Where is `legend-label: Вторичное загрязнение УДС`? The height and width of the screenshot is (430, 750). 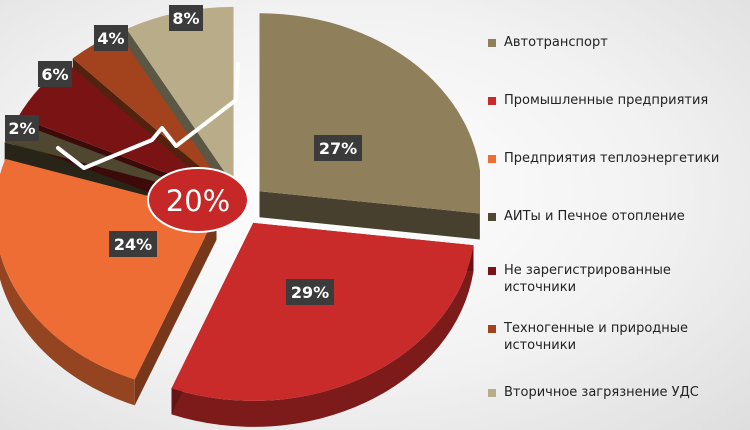
legend-label: Вторичное загрязнение УДС is located at coordinates (601, 392).